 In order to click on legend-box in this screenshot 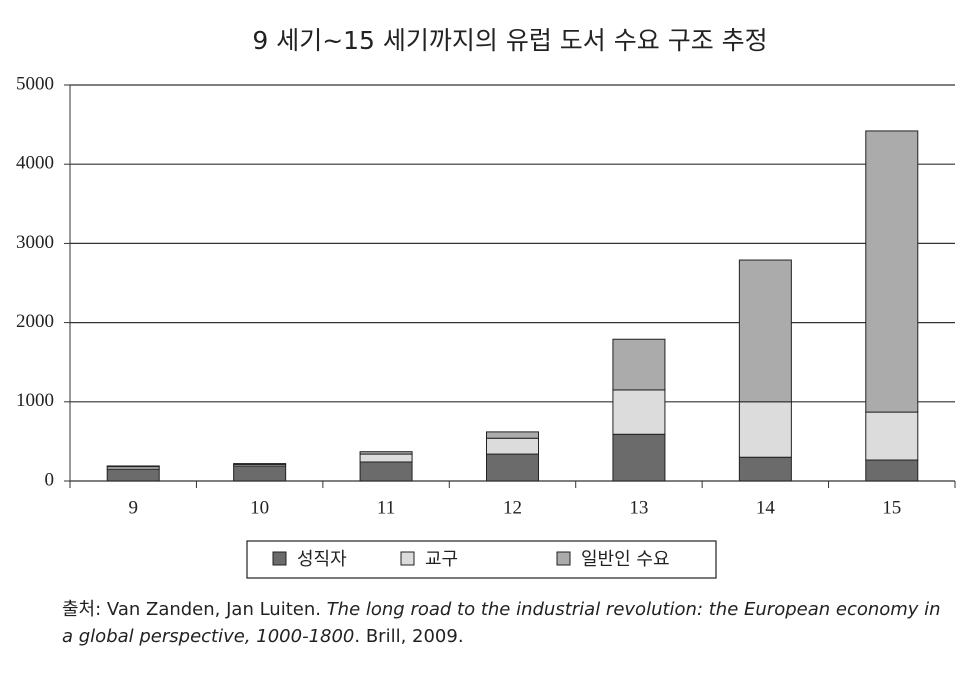, I will do `click(481, 559)`.